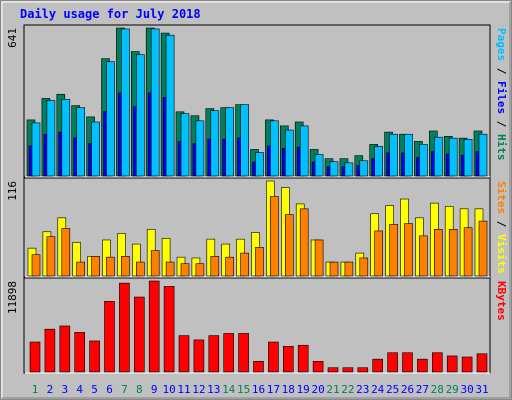  What do you see at coordinates (501, 44) in the screenshot?
I see `legend-entry: Pages` at bounding box center [501, 44].